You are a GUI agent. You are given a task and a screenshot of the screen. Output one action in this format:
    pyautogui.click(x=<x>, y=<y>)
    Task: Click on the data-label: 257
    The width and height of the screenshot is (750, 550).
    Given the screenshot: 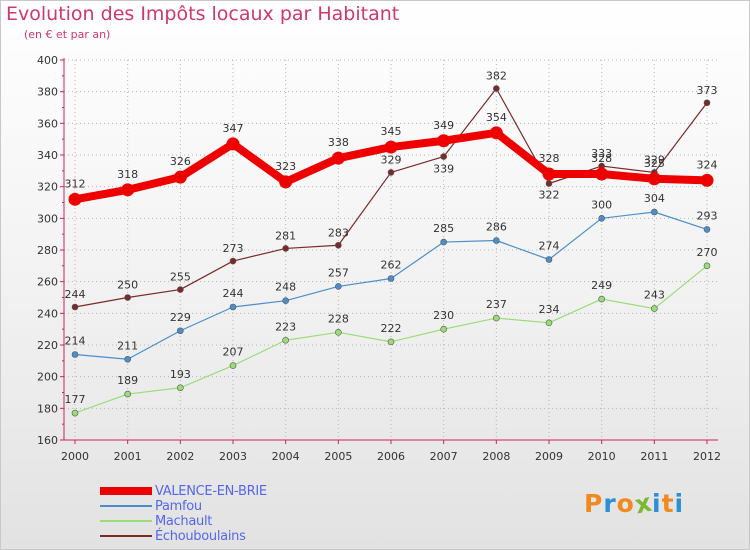 What is the action you would take?
    pyautogui.click(x=338, y=272)
    